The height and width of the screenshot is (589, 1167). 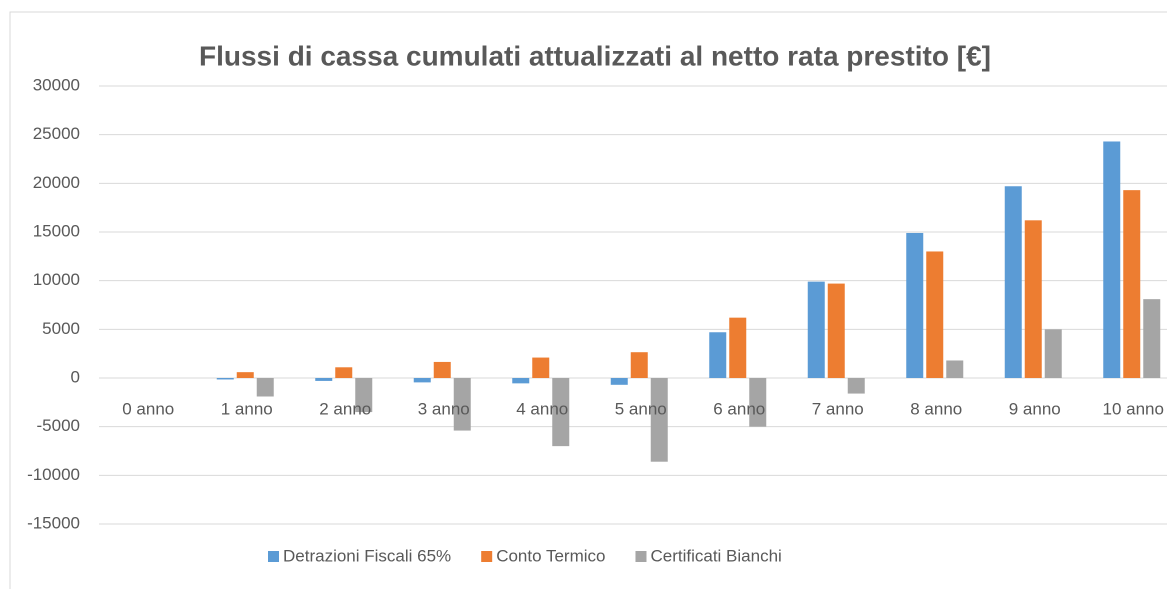 What do you see at coordinates (56, 84) in the screenshot?
I see `y-tick-label: 30000` at bounding box center [56, 84].